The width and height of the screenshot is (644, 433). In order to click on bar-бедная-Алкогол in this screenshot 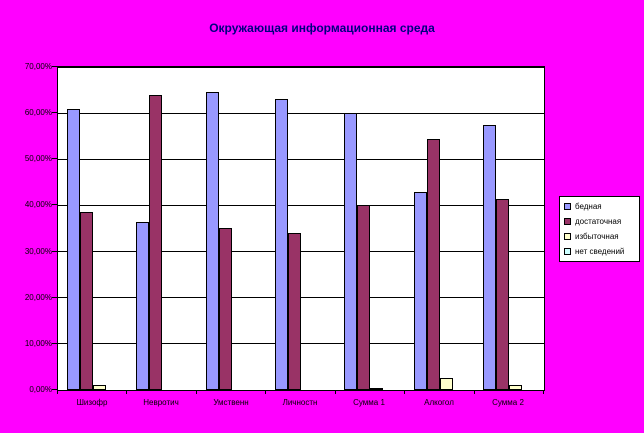, I will do `click(420, 291)`.